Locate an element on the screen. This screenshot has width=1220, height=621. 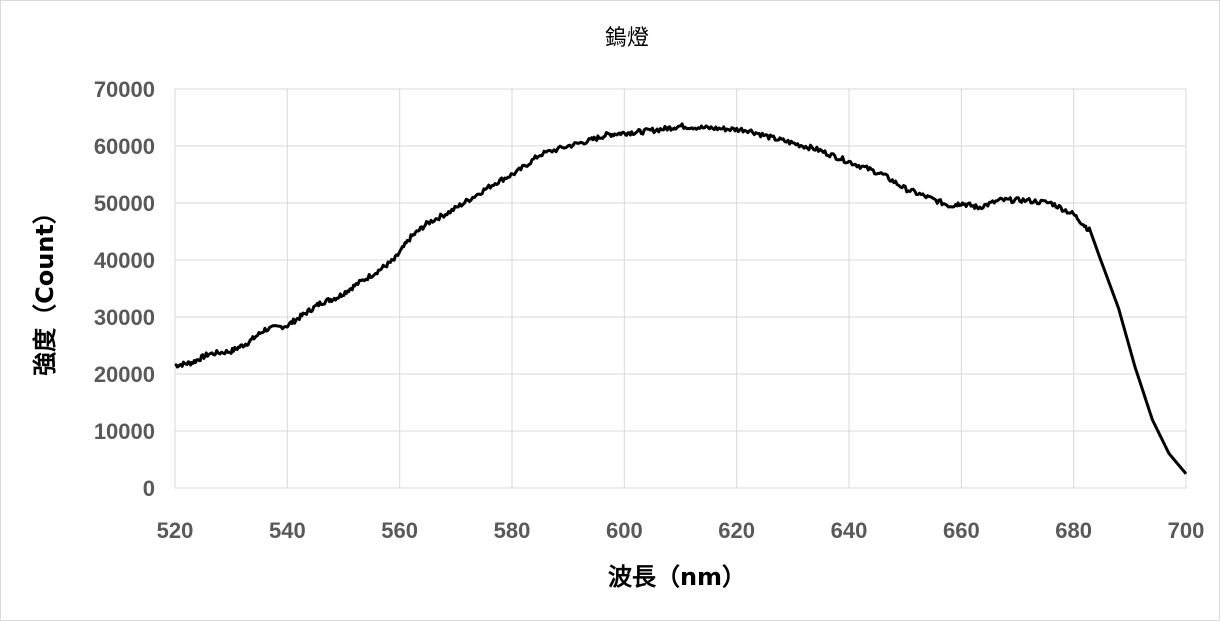
x-tick-label: 680 is located at coordinates (1073, 530).